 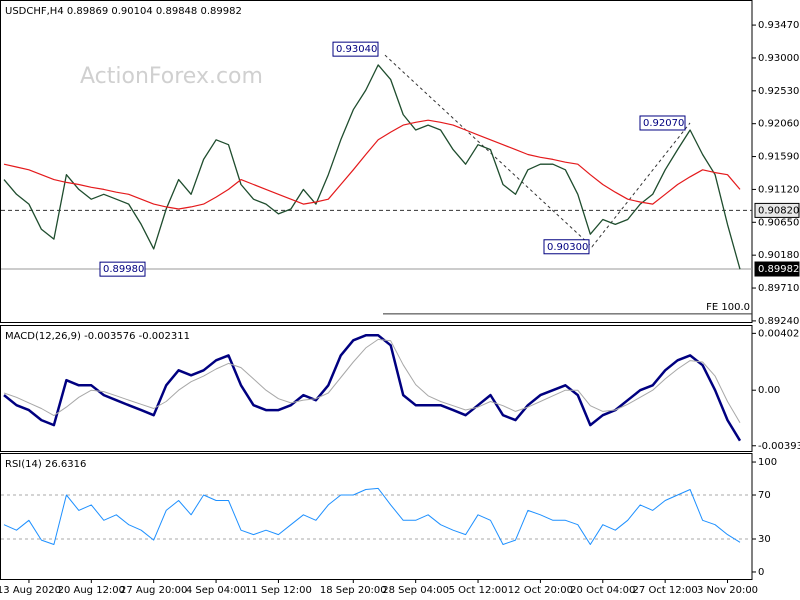 What do you see at coordinates (778, 25) in the screenshot?
I see `y-tick-label: 0.93470` at bounding box center [778, 25].